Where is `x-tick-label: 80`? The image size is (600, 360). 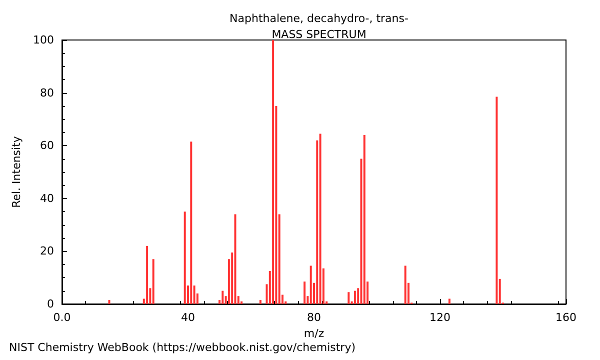
x-tick-label: 80 is located at coordinates (314, 317).